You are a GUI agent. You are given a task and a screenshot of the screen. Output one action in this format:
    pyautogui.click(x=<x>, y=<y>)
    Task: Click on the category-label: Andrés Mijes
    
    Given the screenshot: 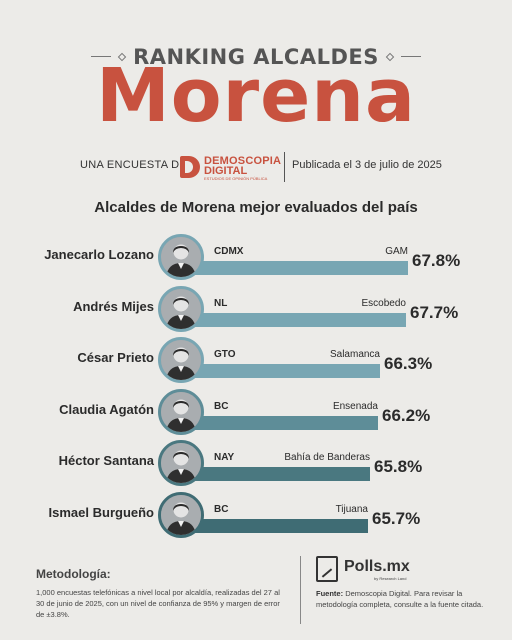 What is the action you would take?
    pyautogui.click(x=113, y=306)
    